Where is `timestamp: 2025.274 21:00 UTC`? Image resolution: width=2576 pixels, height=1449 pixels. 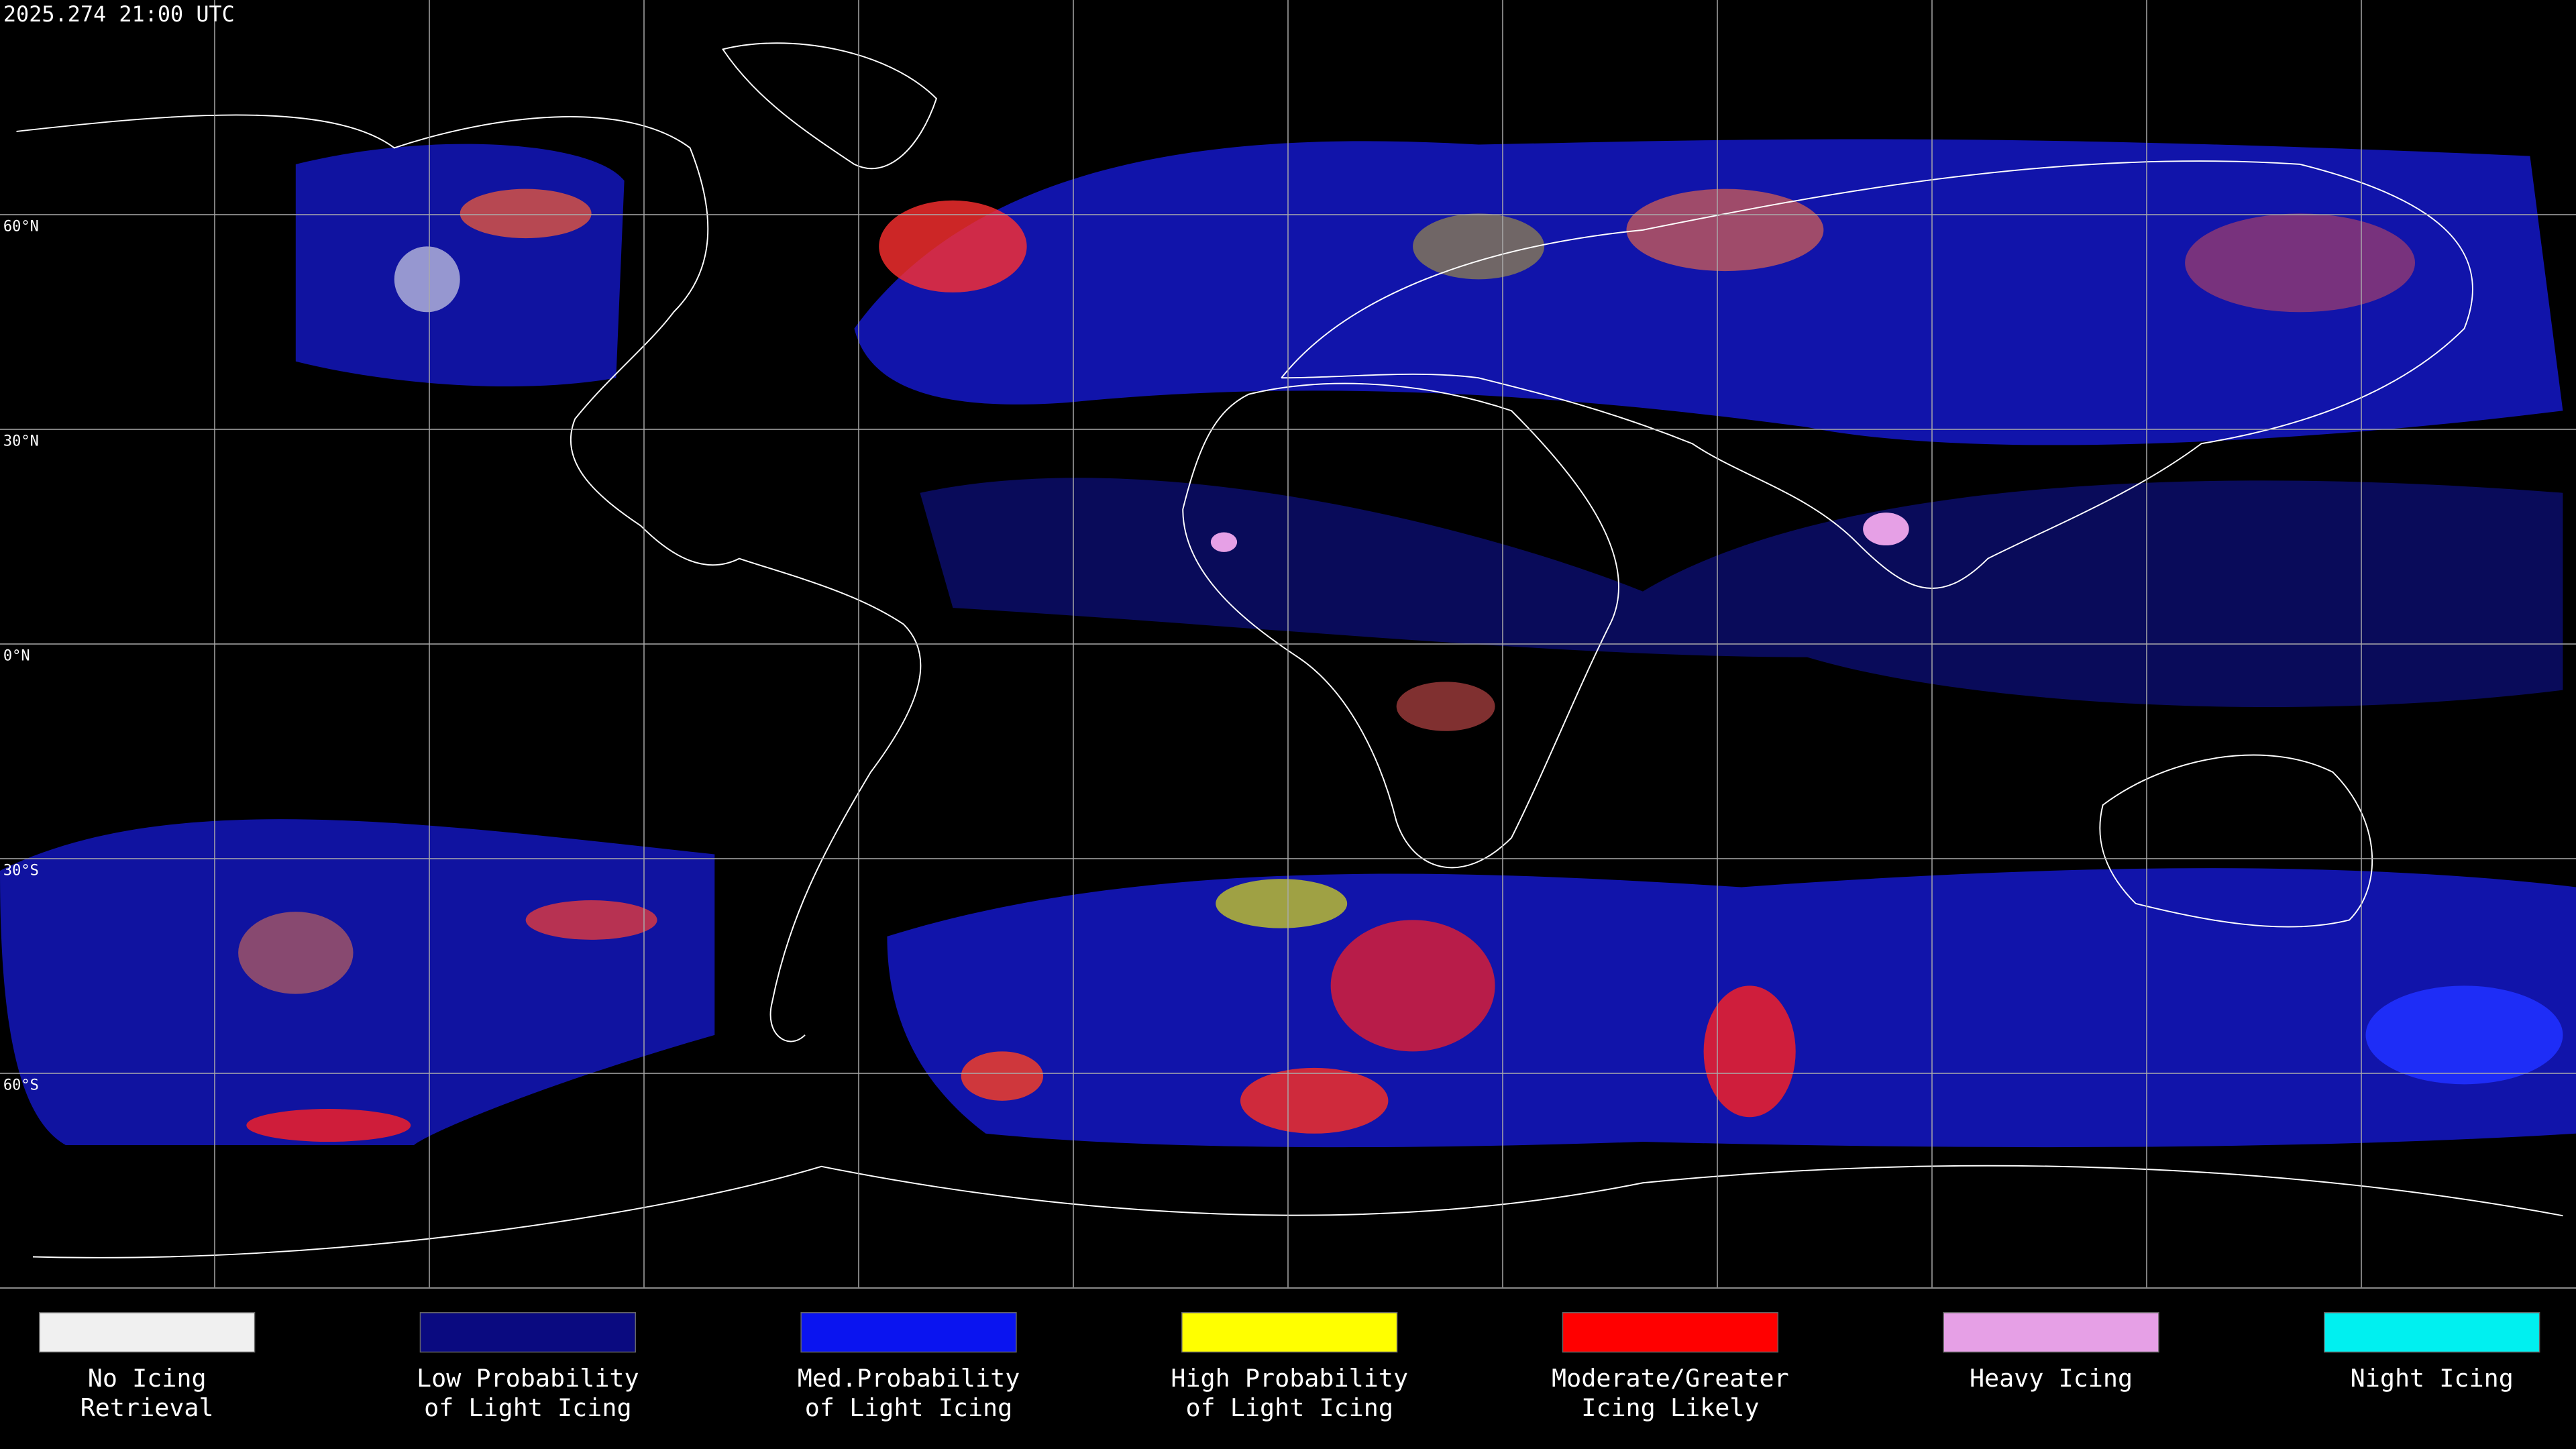
timestamp: 2025.274 21:00 UTC is located at coordinates (119, 14).